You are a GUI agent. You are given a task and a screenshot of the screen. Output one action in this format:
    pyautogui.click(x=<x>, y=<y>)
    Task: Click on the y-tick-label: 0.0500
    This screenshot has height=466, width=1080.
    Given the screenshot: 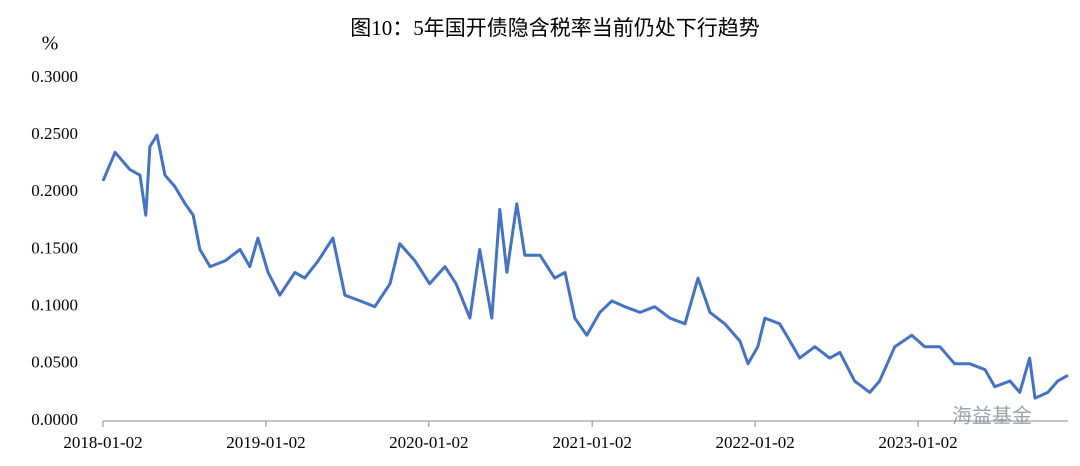 What is the action you would take?
    pyautogui.click(x=54, y=362)
    